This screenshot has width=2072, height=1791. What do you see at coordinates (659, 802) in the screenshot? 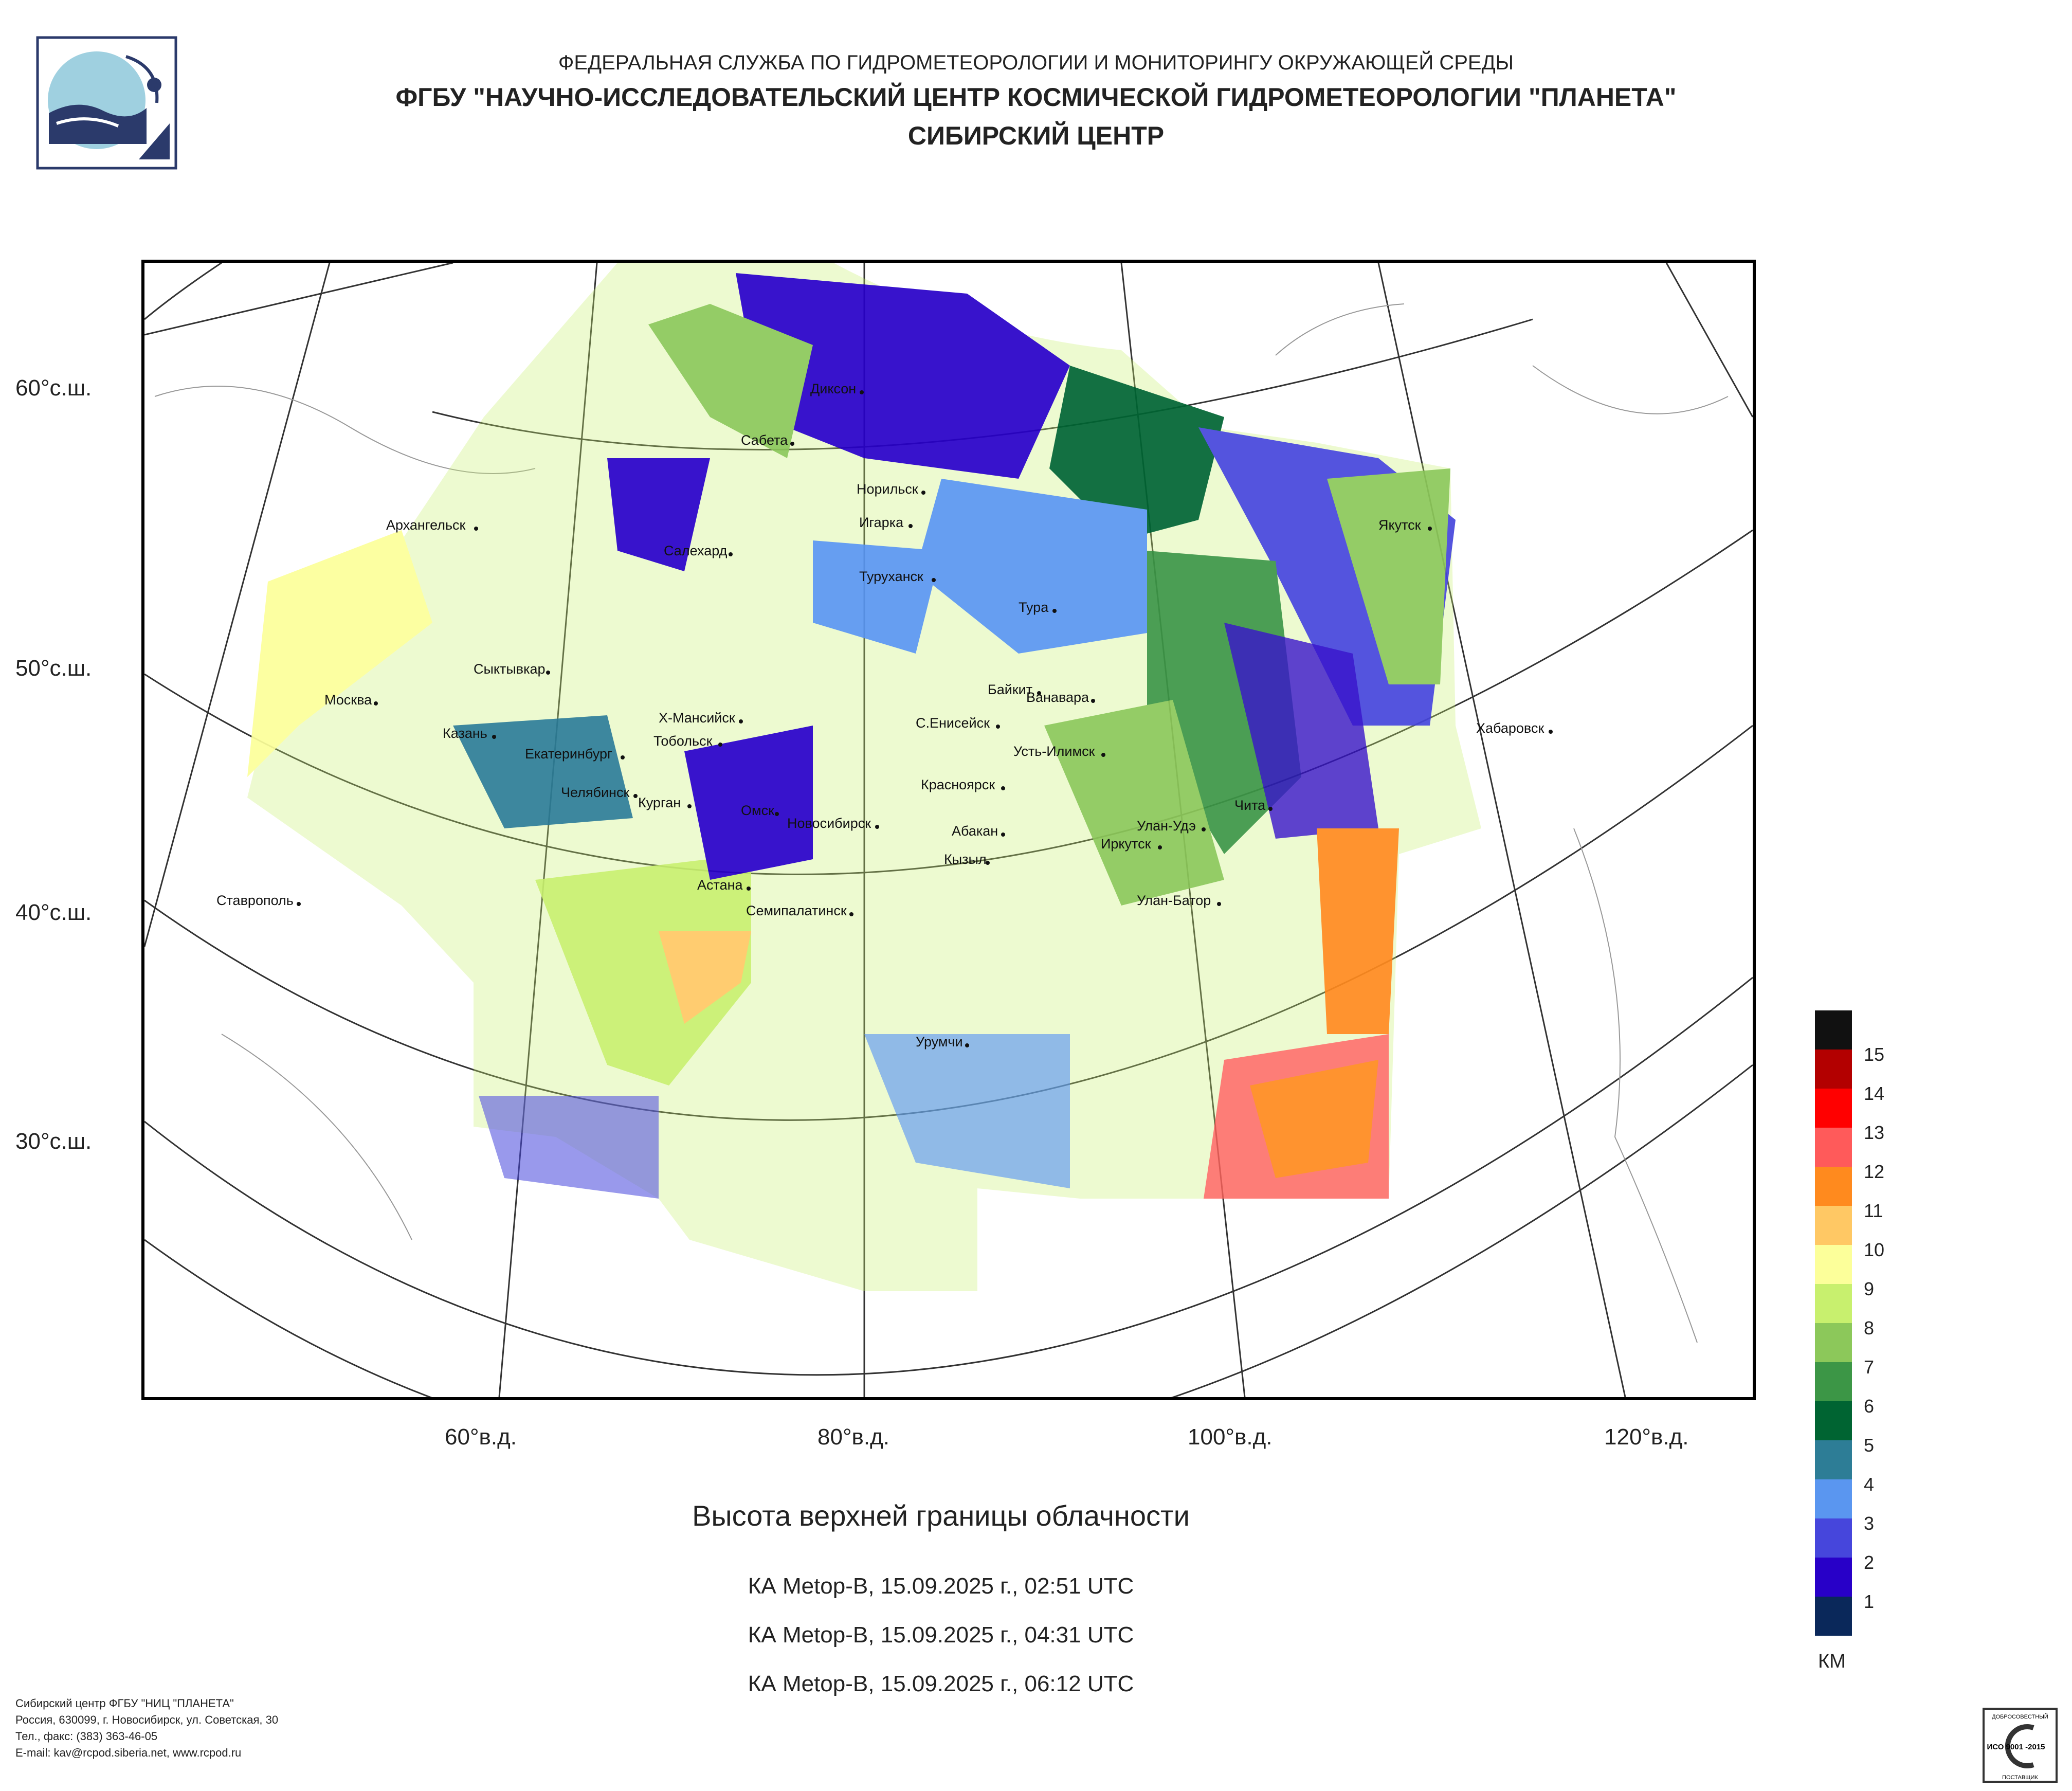
I see `city-label: Курган` at bounding box center [659, 802].